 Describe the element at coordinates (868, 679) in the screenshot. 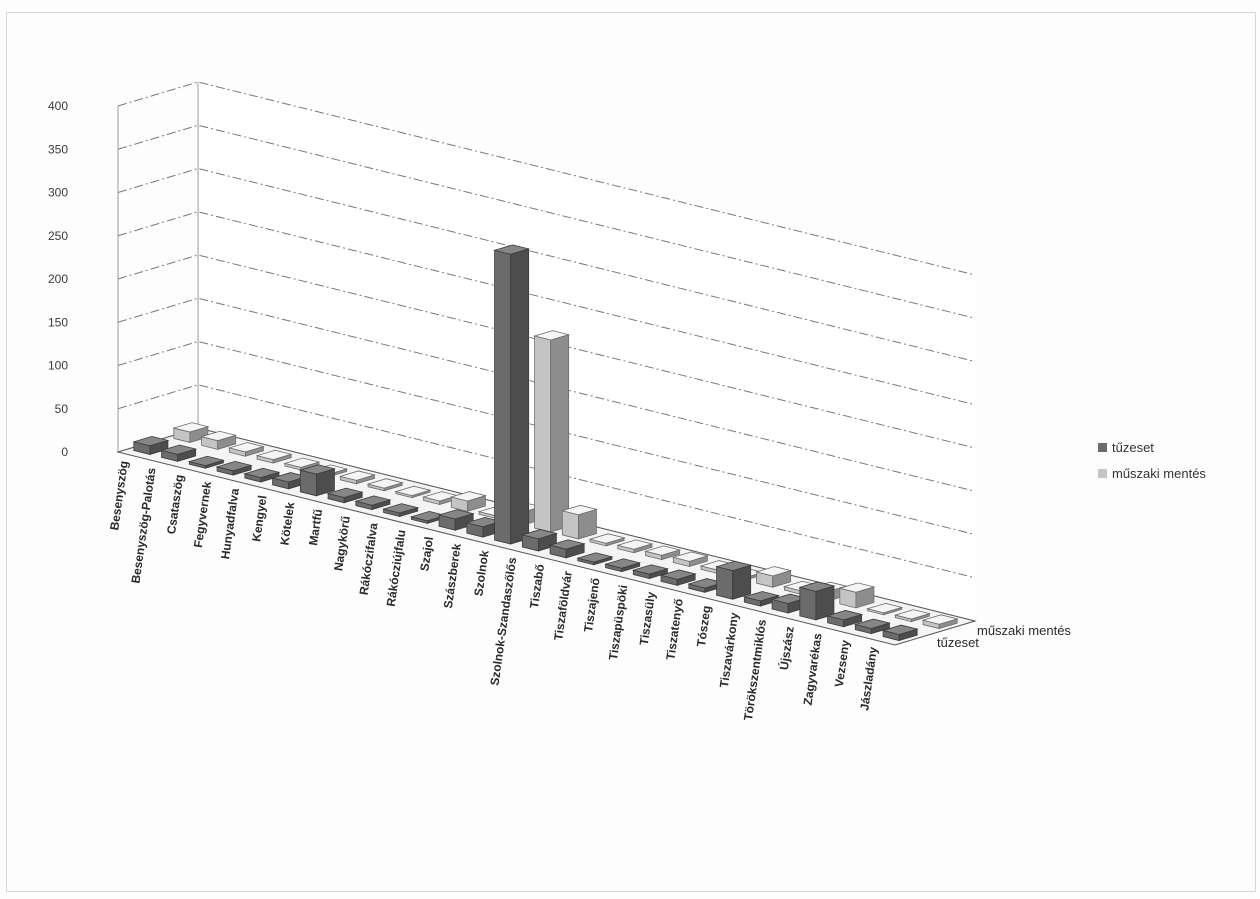

I see `category-label: Jászladány` at that location.